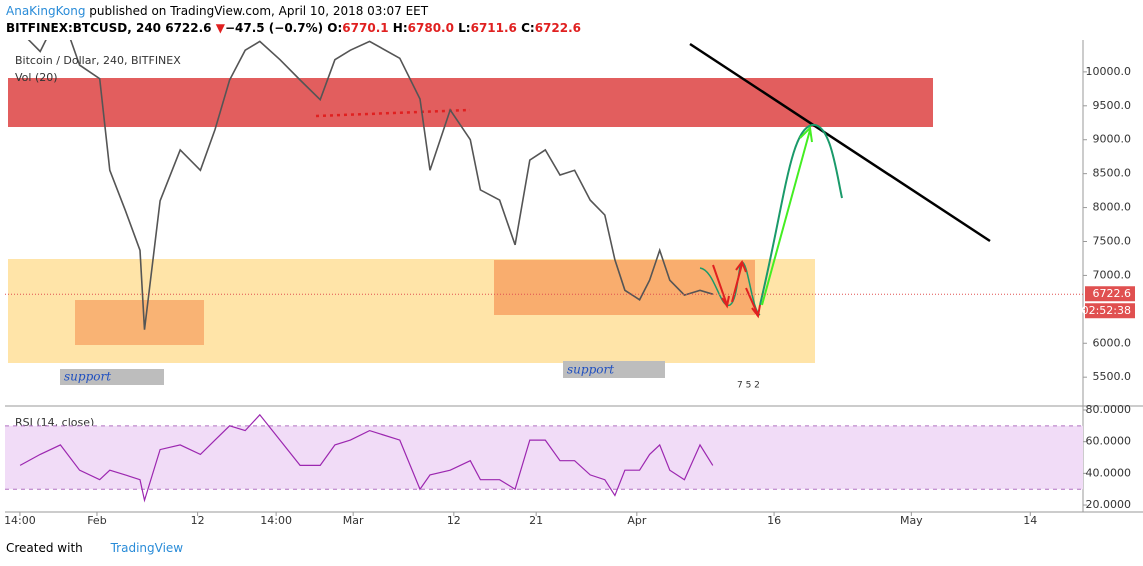  Describe the element at coordinates (365, 28) in the screenshot. I see `o: 6770.1` at that location.